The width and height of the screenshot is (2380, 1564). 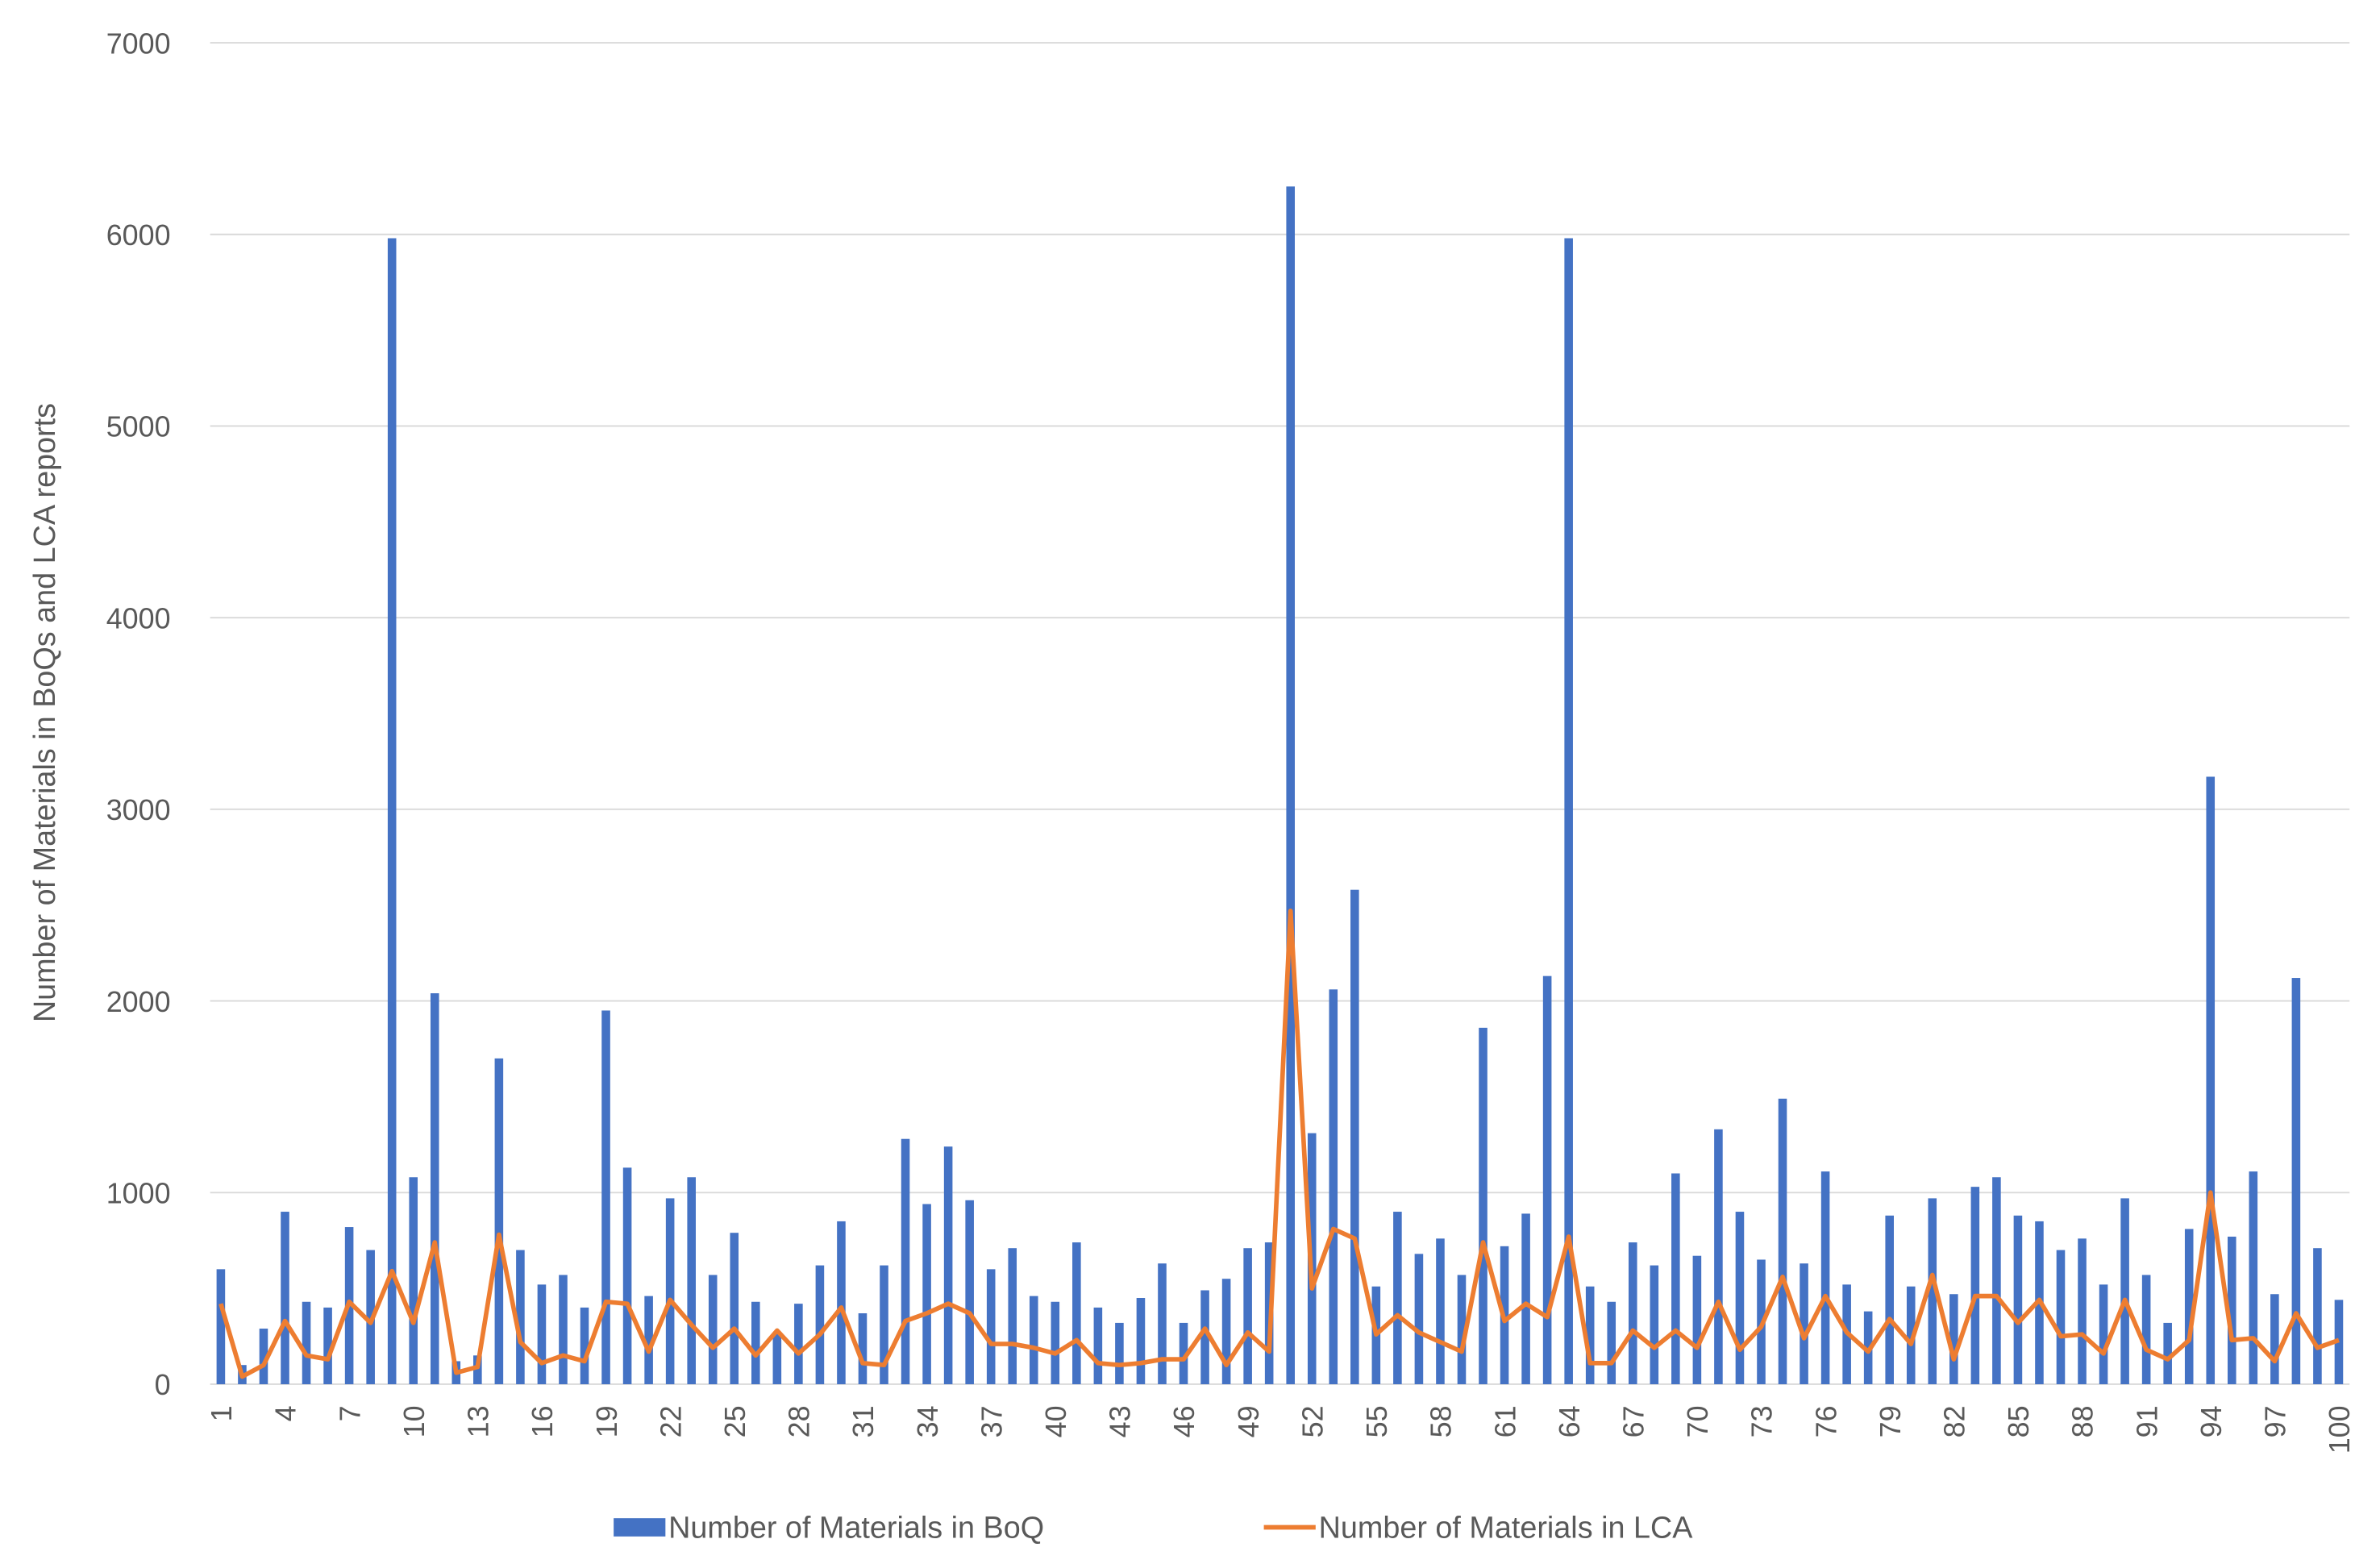 What do you see at coordinates (928, 1421) in the screenshot?
I see `x-tick-label: 34` at bounding box center [928, 1421].